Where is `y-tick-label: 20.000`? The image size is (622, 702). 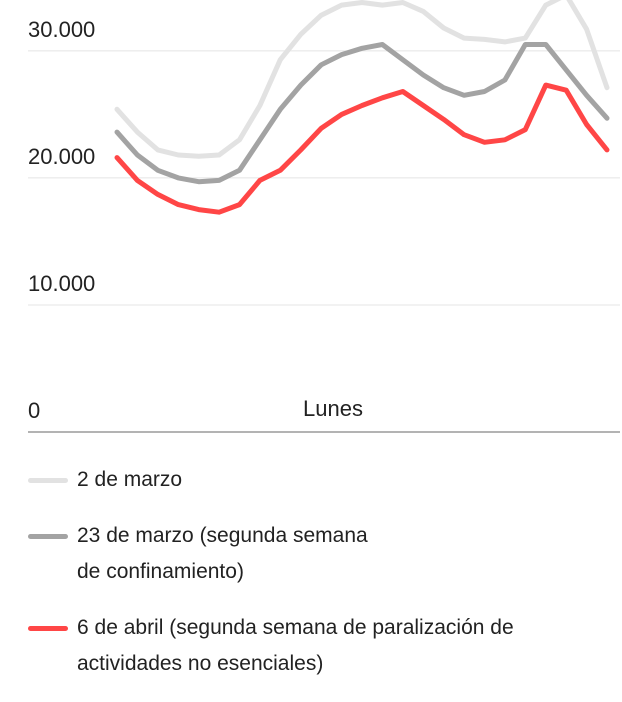 y-tick-label: 20.000 is located at coordinates (61, 156).